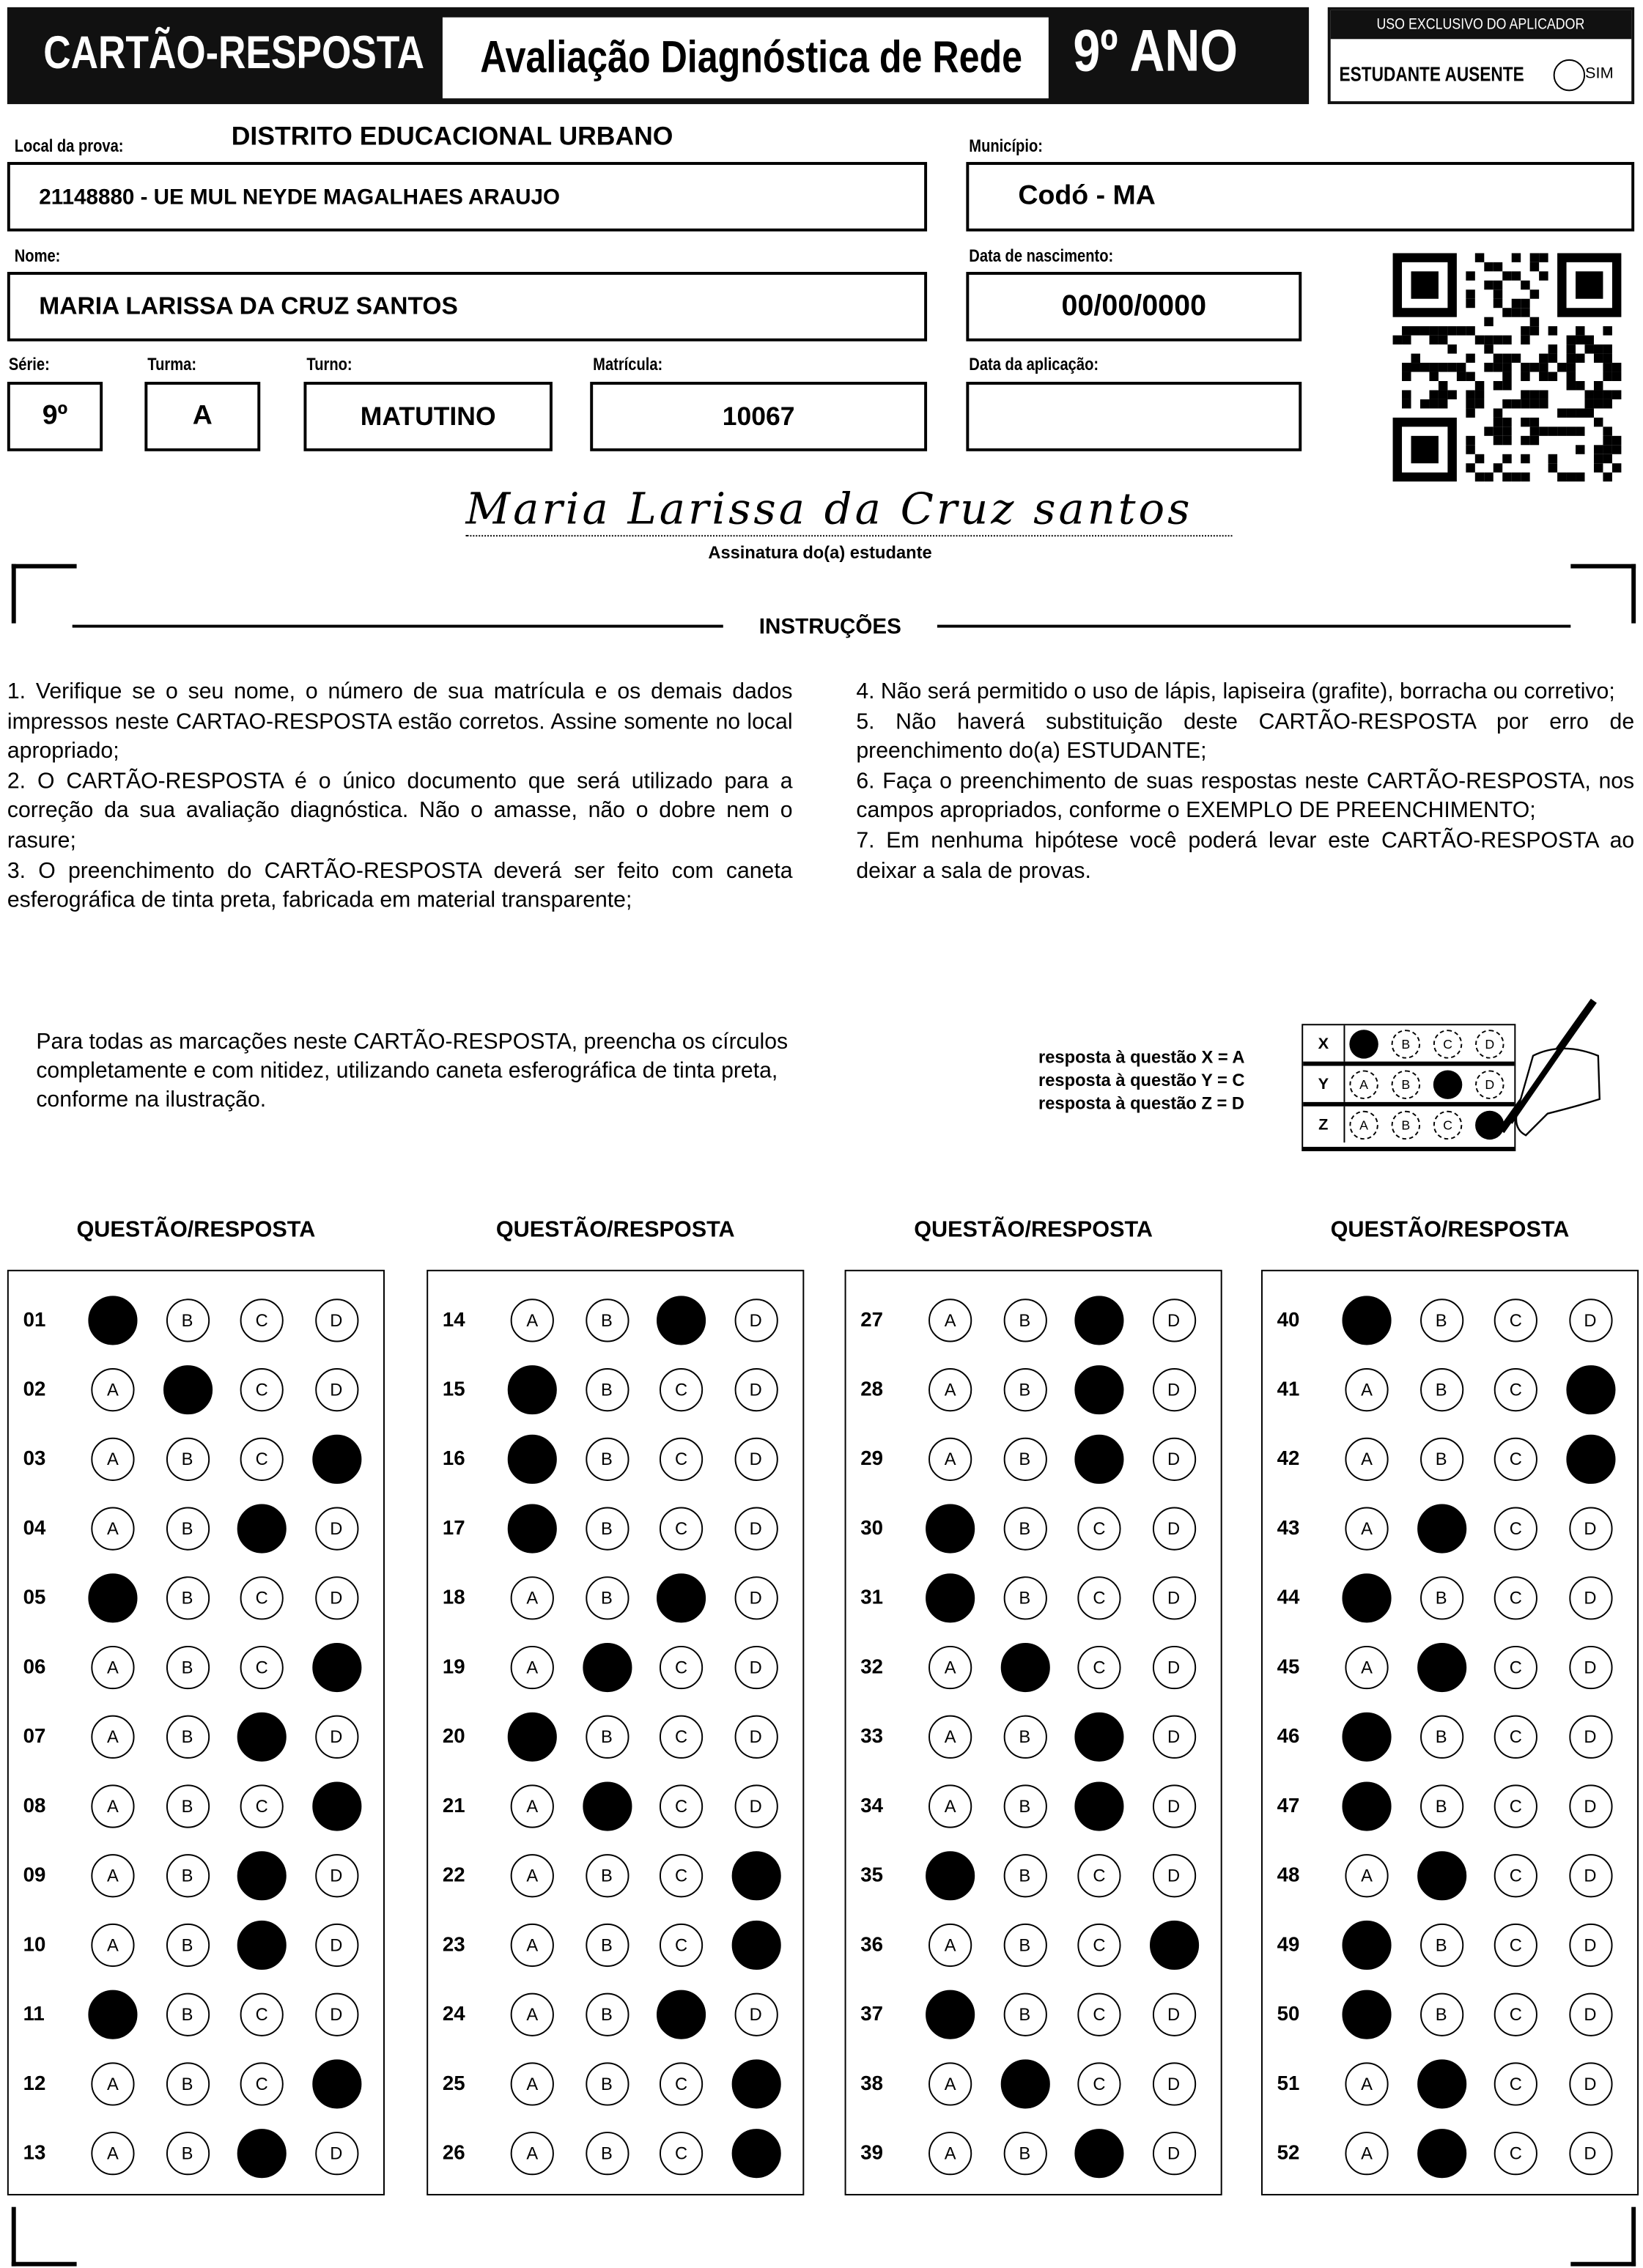  What do you see at coordinates (1099, 1459) in the screenshot?
I see `bubble-29-c-filled` at bounding box center [1099, 1459].